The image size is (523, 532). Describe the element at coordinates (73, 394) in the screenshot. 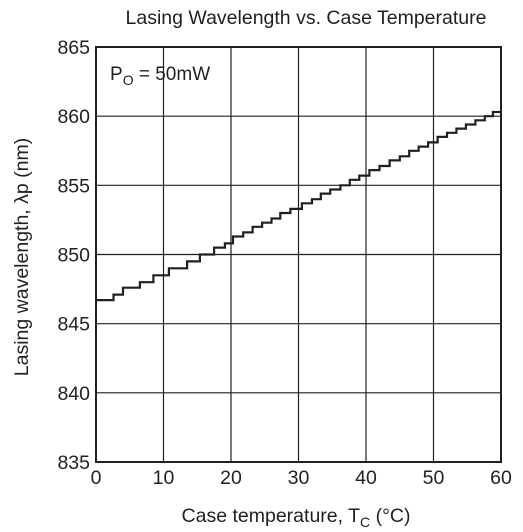

I see `y-tick-label: 840` at that location.